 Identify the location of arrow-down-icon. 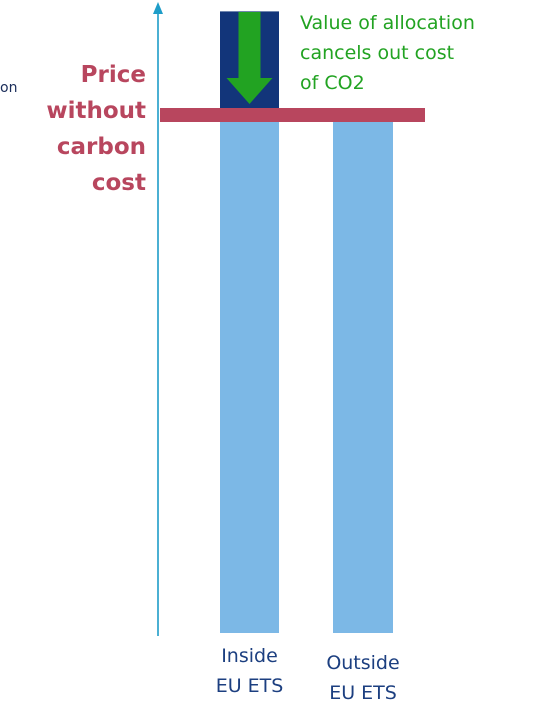
(249, 58).